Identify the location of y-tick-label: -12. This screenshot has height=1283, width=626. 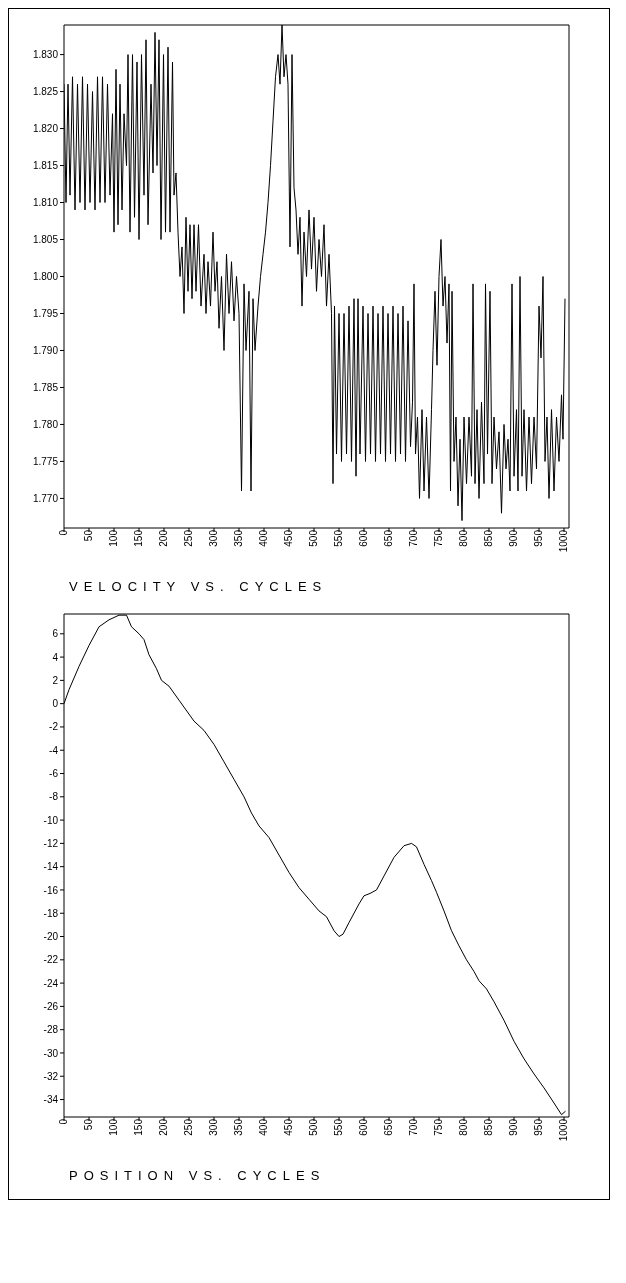
(51, 843).